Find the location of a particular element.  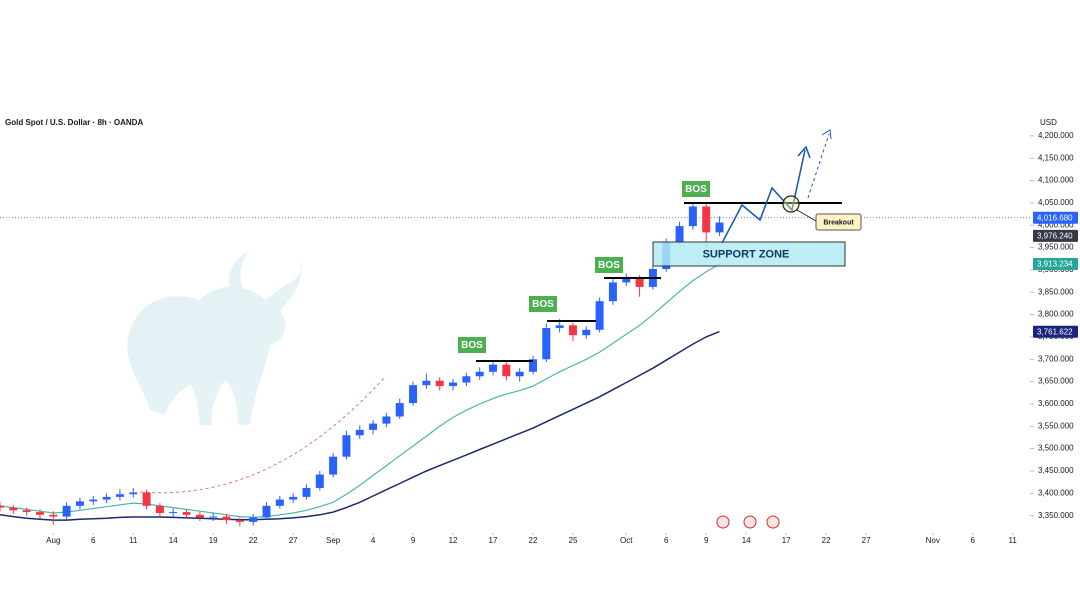

y-tick-label: 3,800.000 is located at coordinates (1056, 314).